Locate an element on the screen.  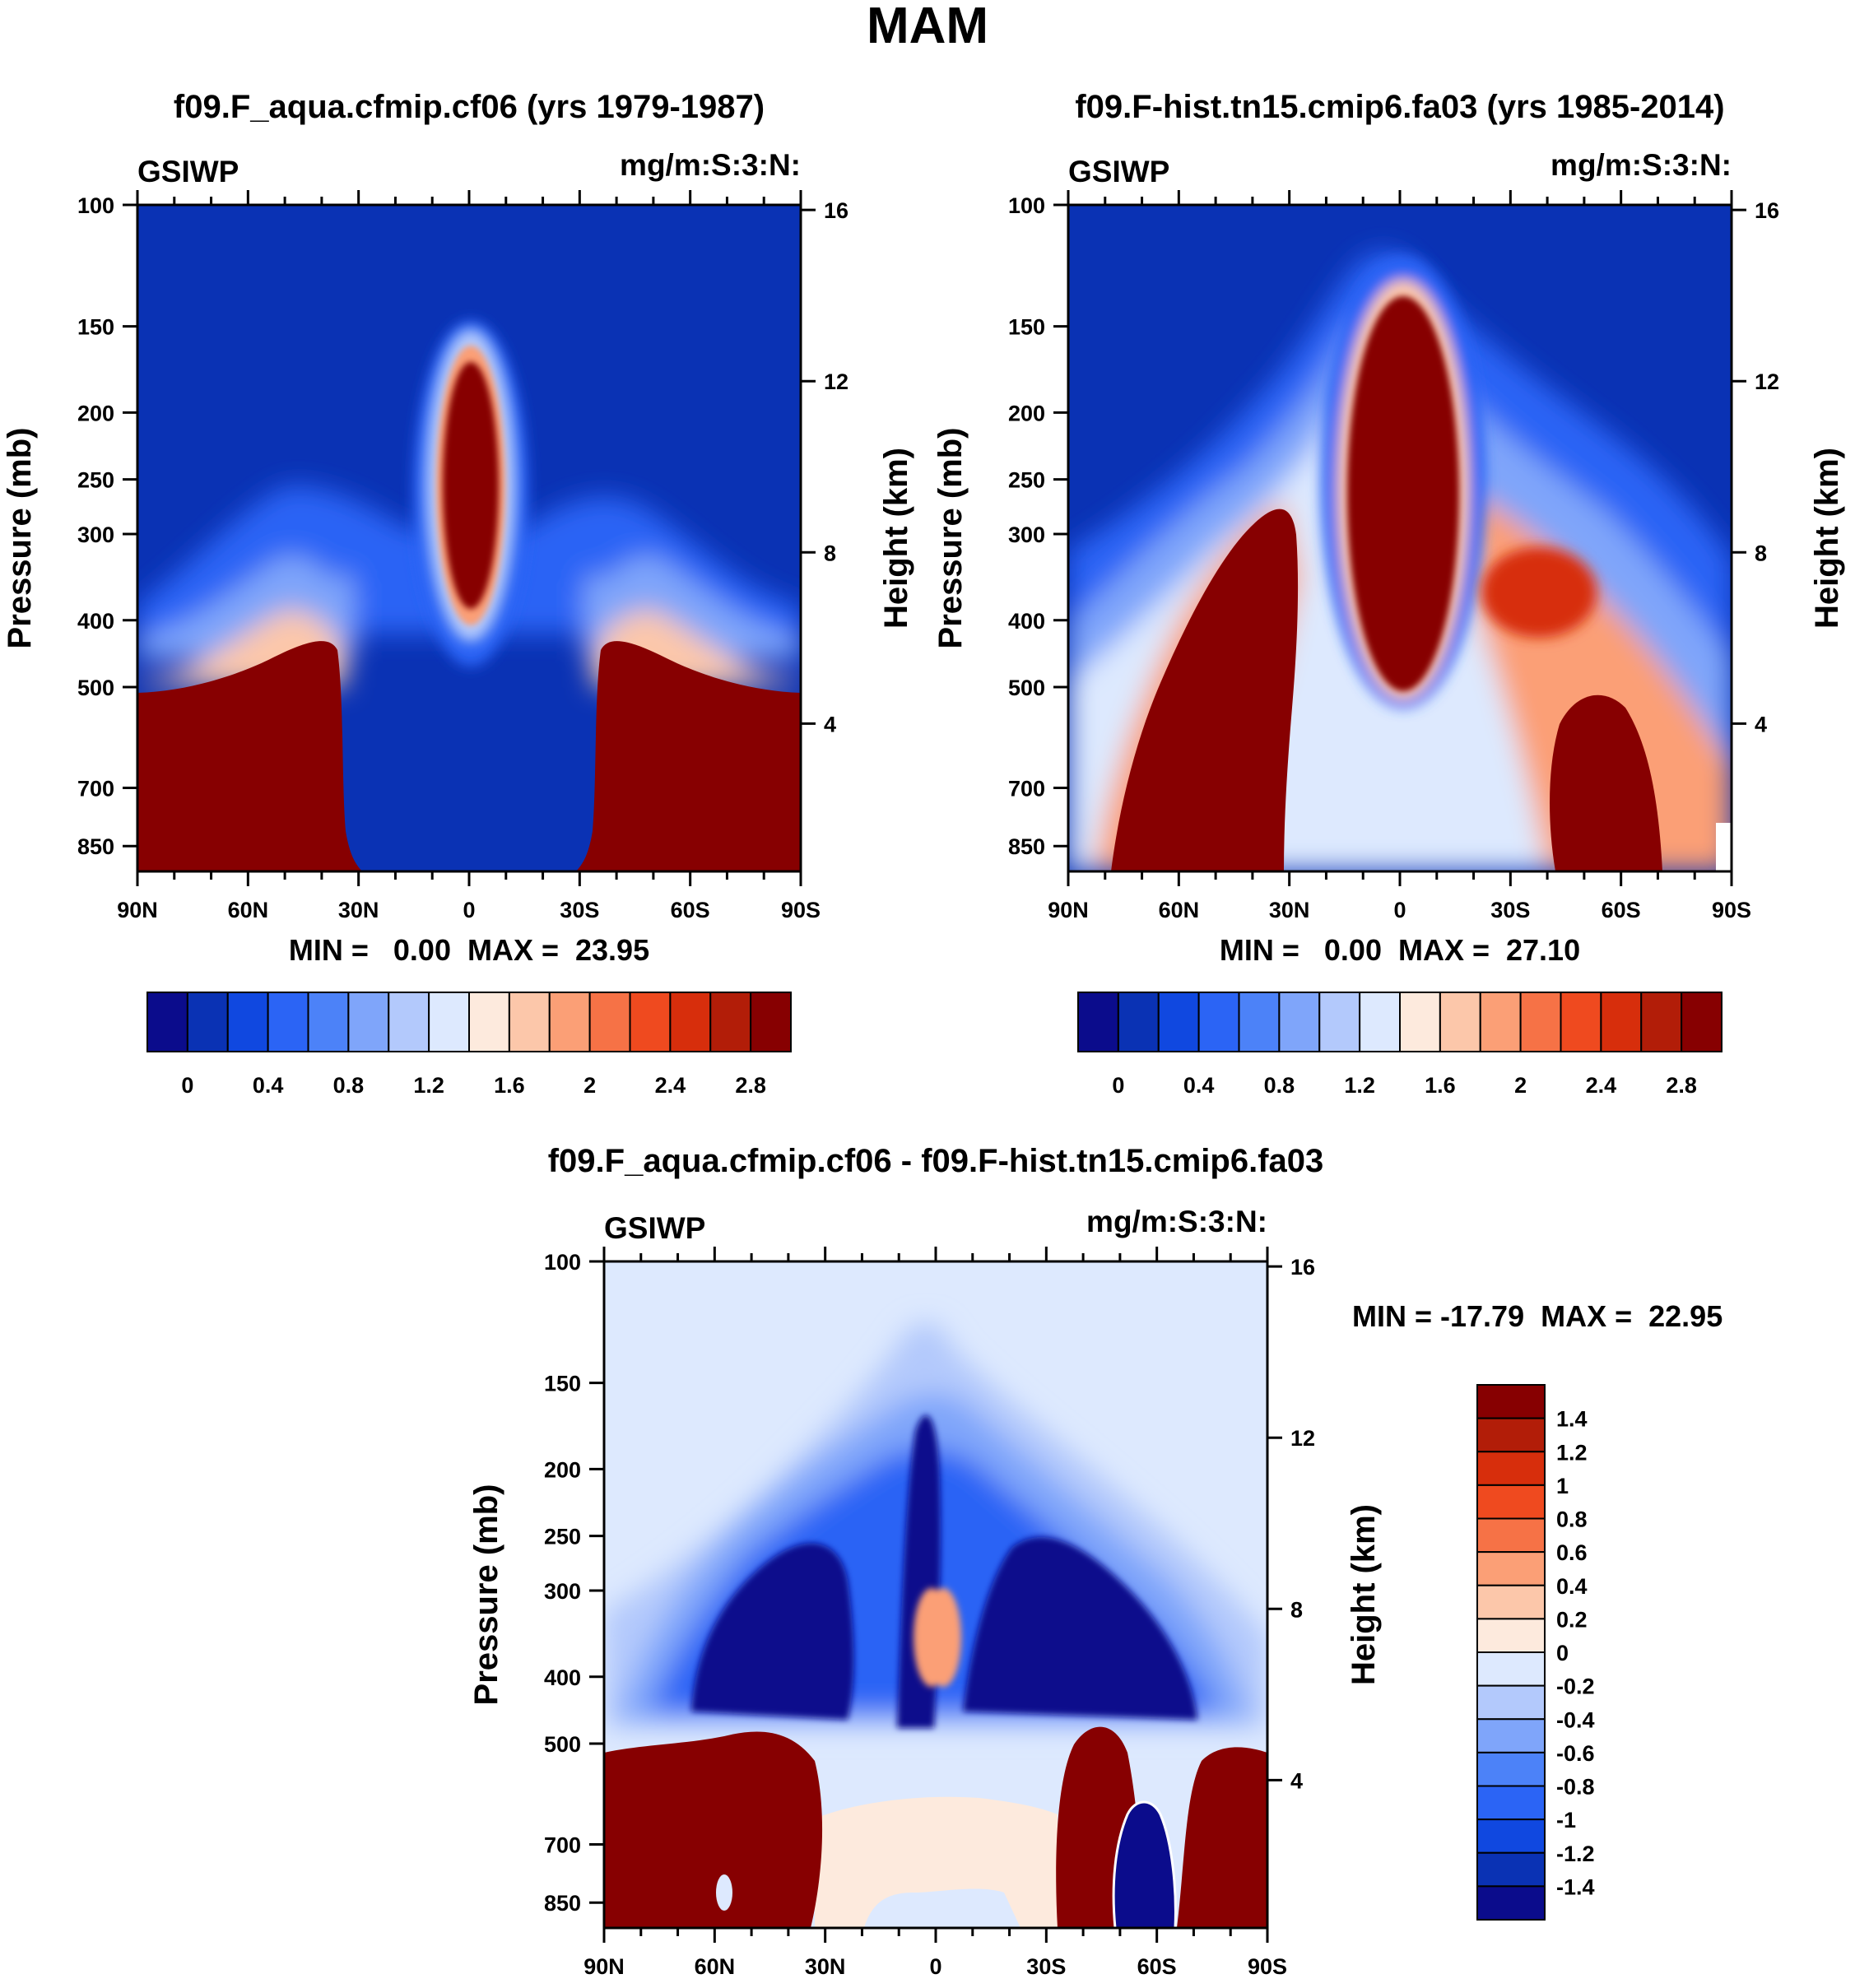
colorbar-label: 1.6 is located at coordinates (1440, 1085).